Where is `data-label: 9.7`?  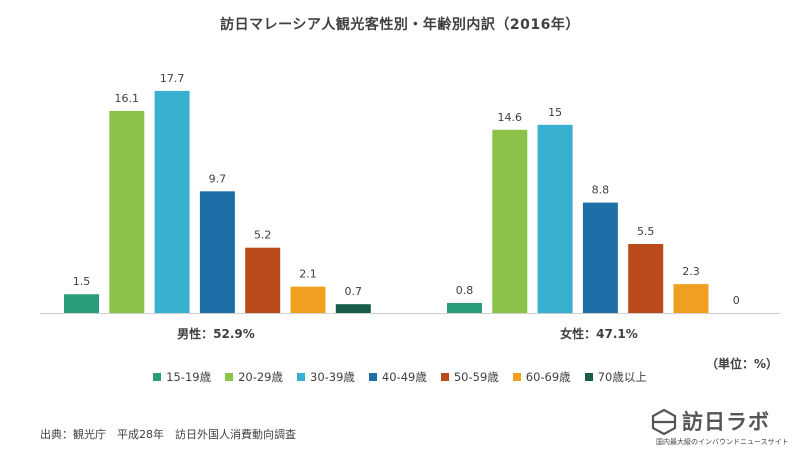 data-label: 9.7 is located at coordinates (218, 178).